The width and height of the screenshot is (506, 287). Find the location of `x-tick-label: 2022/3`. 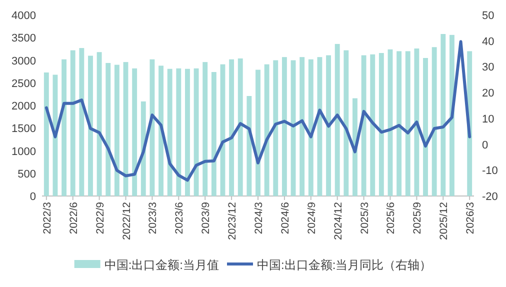

x-tick-label: 2022/3 is located at coordinates (47, 218).